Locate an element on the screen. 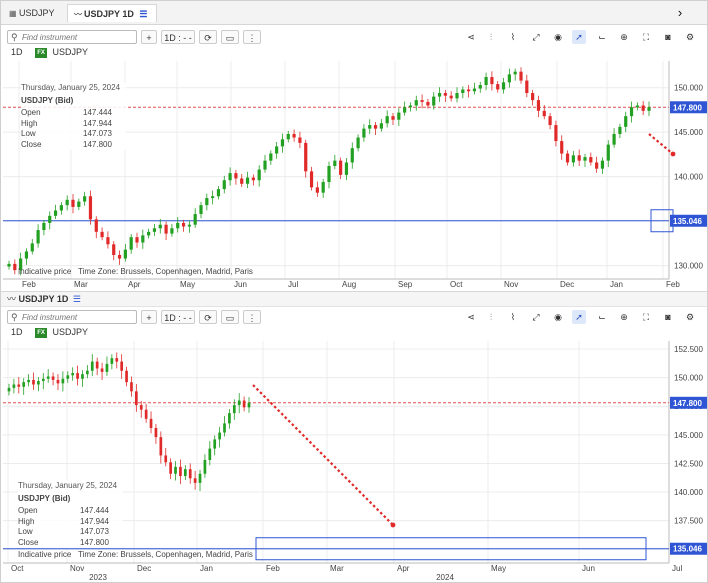  indicative-label: Indicative price is located at coordinates (45, 271).